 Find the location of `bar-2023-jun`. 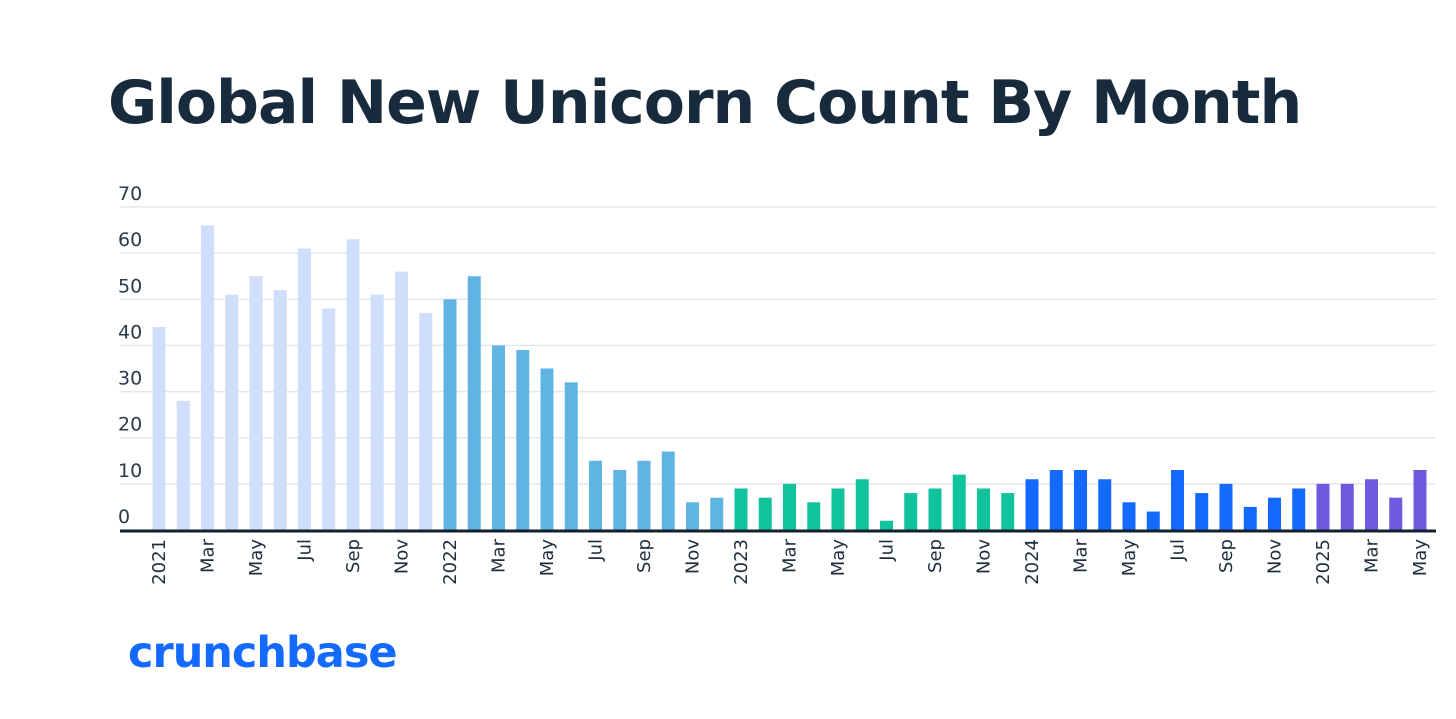

bar-2023-jun is located at coordinates (862, 504).